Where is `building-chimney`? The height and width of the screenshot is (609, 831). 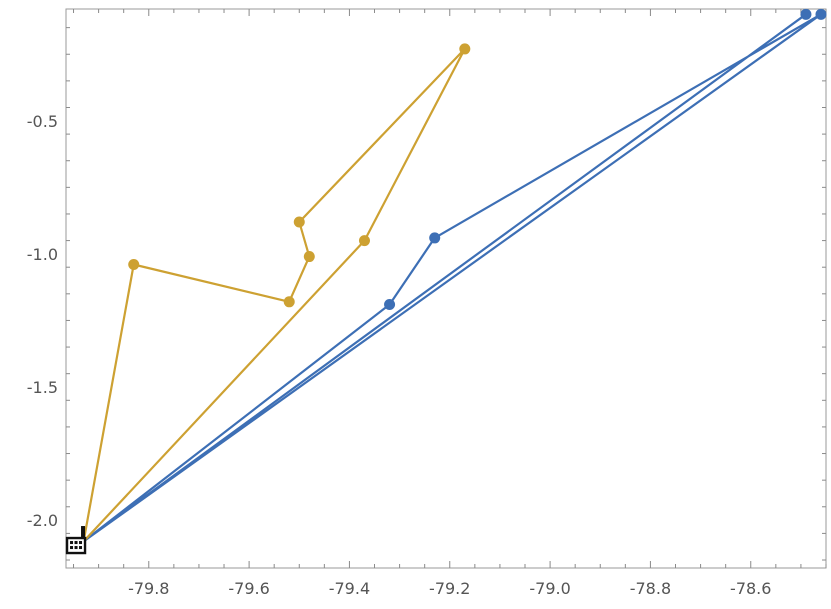
building-chimney is located at coordinates (83, 533).